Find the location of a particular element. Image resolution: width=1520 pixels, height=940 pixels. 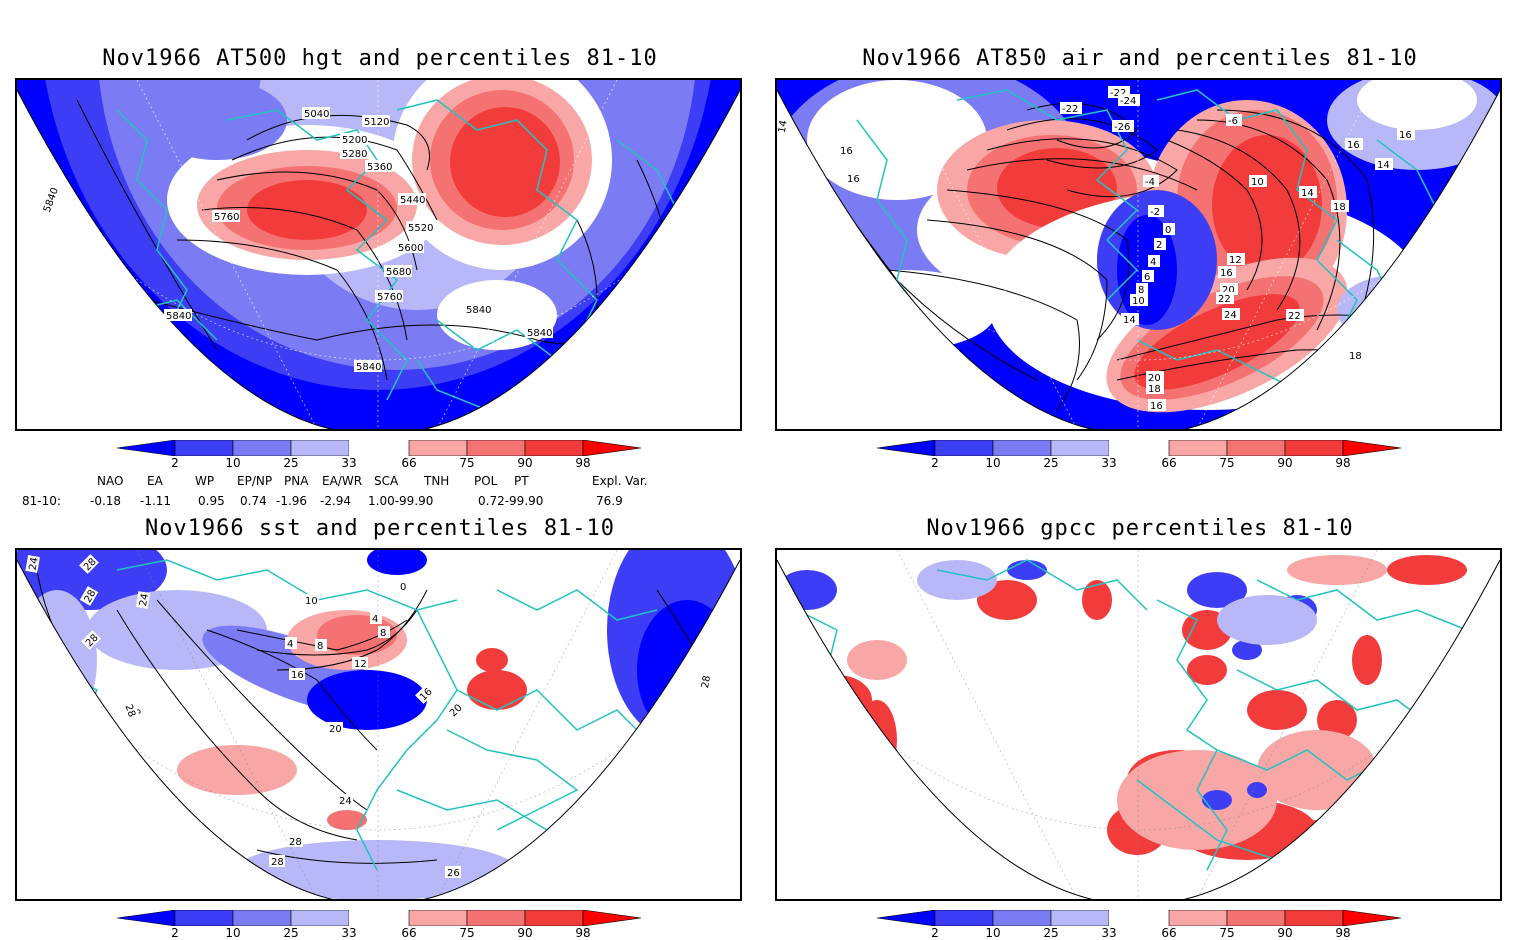

colorbar-tick: 10 is located at coordinates (233, 463).